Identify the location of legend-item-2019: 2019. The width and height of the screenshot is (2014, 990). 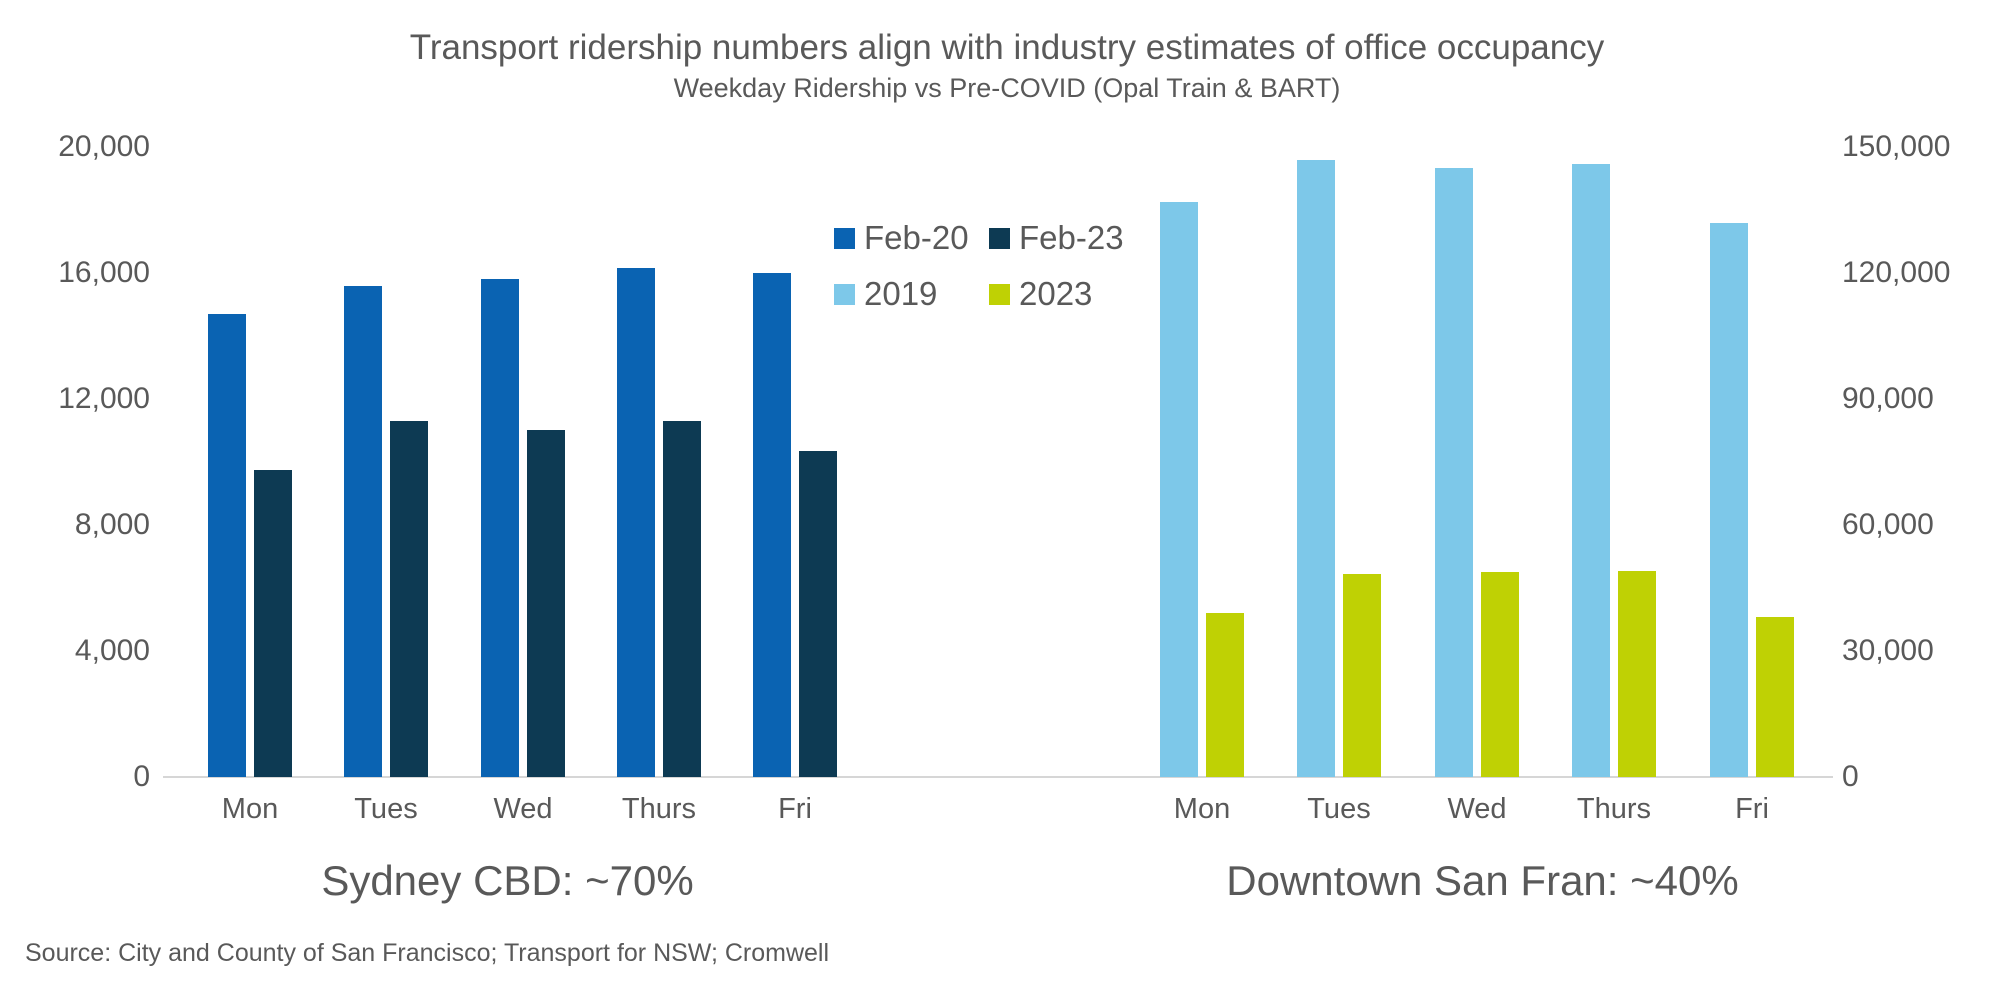
(911, 294).